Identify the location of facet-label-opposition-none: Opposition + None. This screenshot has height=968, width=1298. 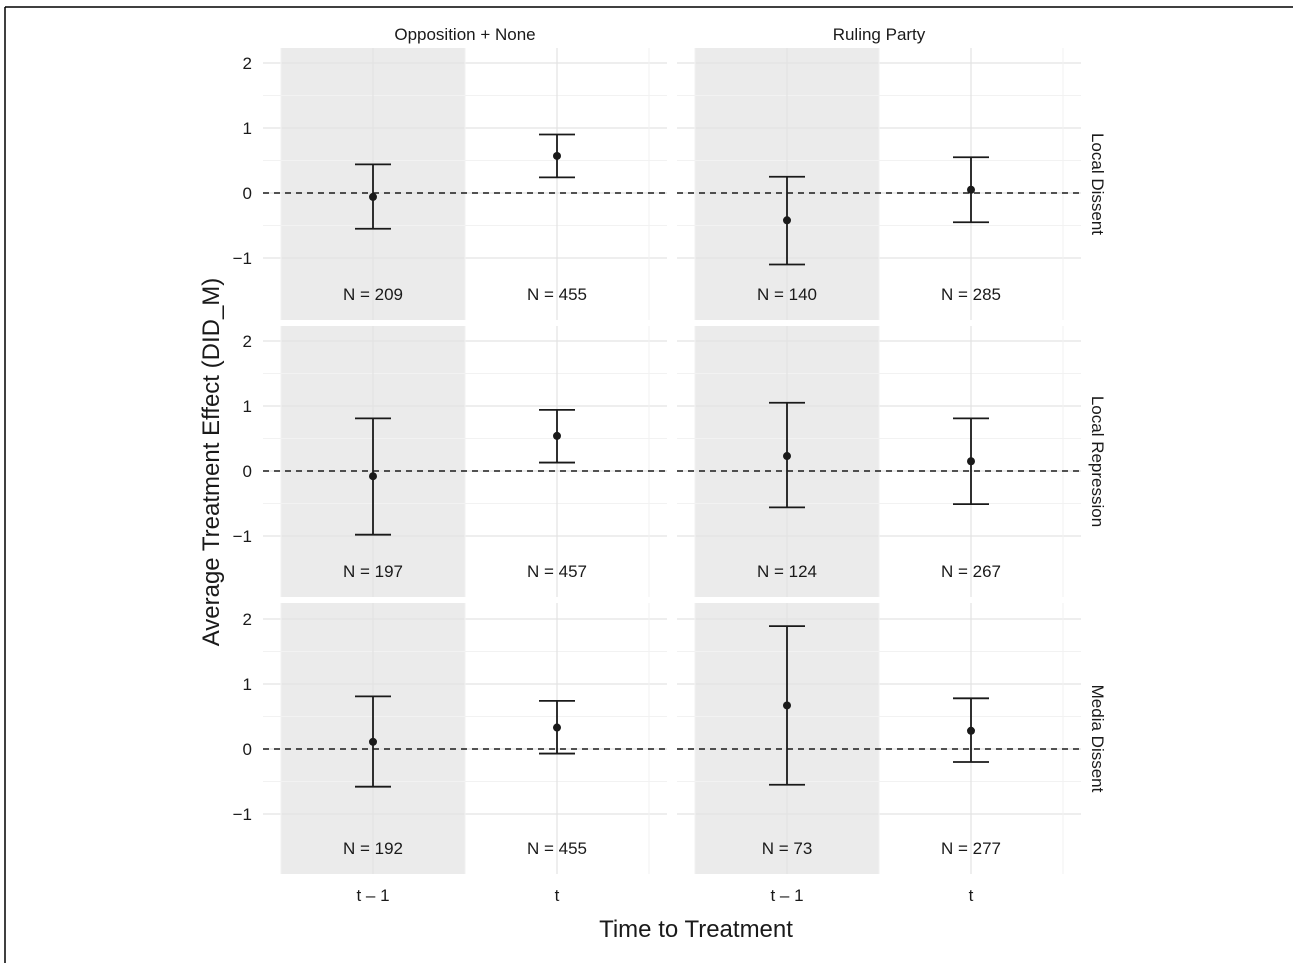
(464, 34).